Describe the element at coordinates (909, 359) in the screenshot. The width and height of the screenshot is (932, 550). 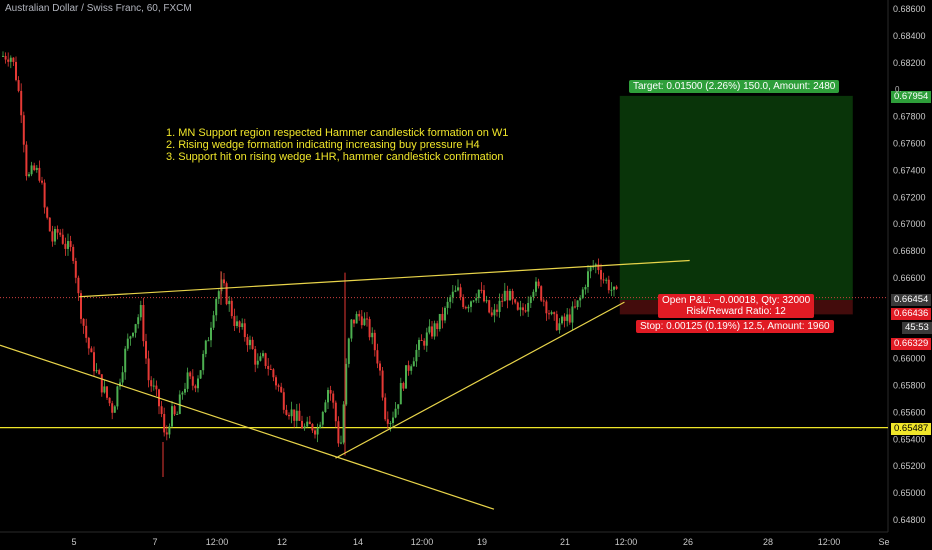
I see `y-tick-label: 0.66000` at that location.